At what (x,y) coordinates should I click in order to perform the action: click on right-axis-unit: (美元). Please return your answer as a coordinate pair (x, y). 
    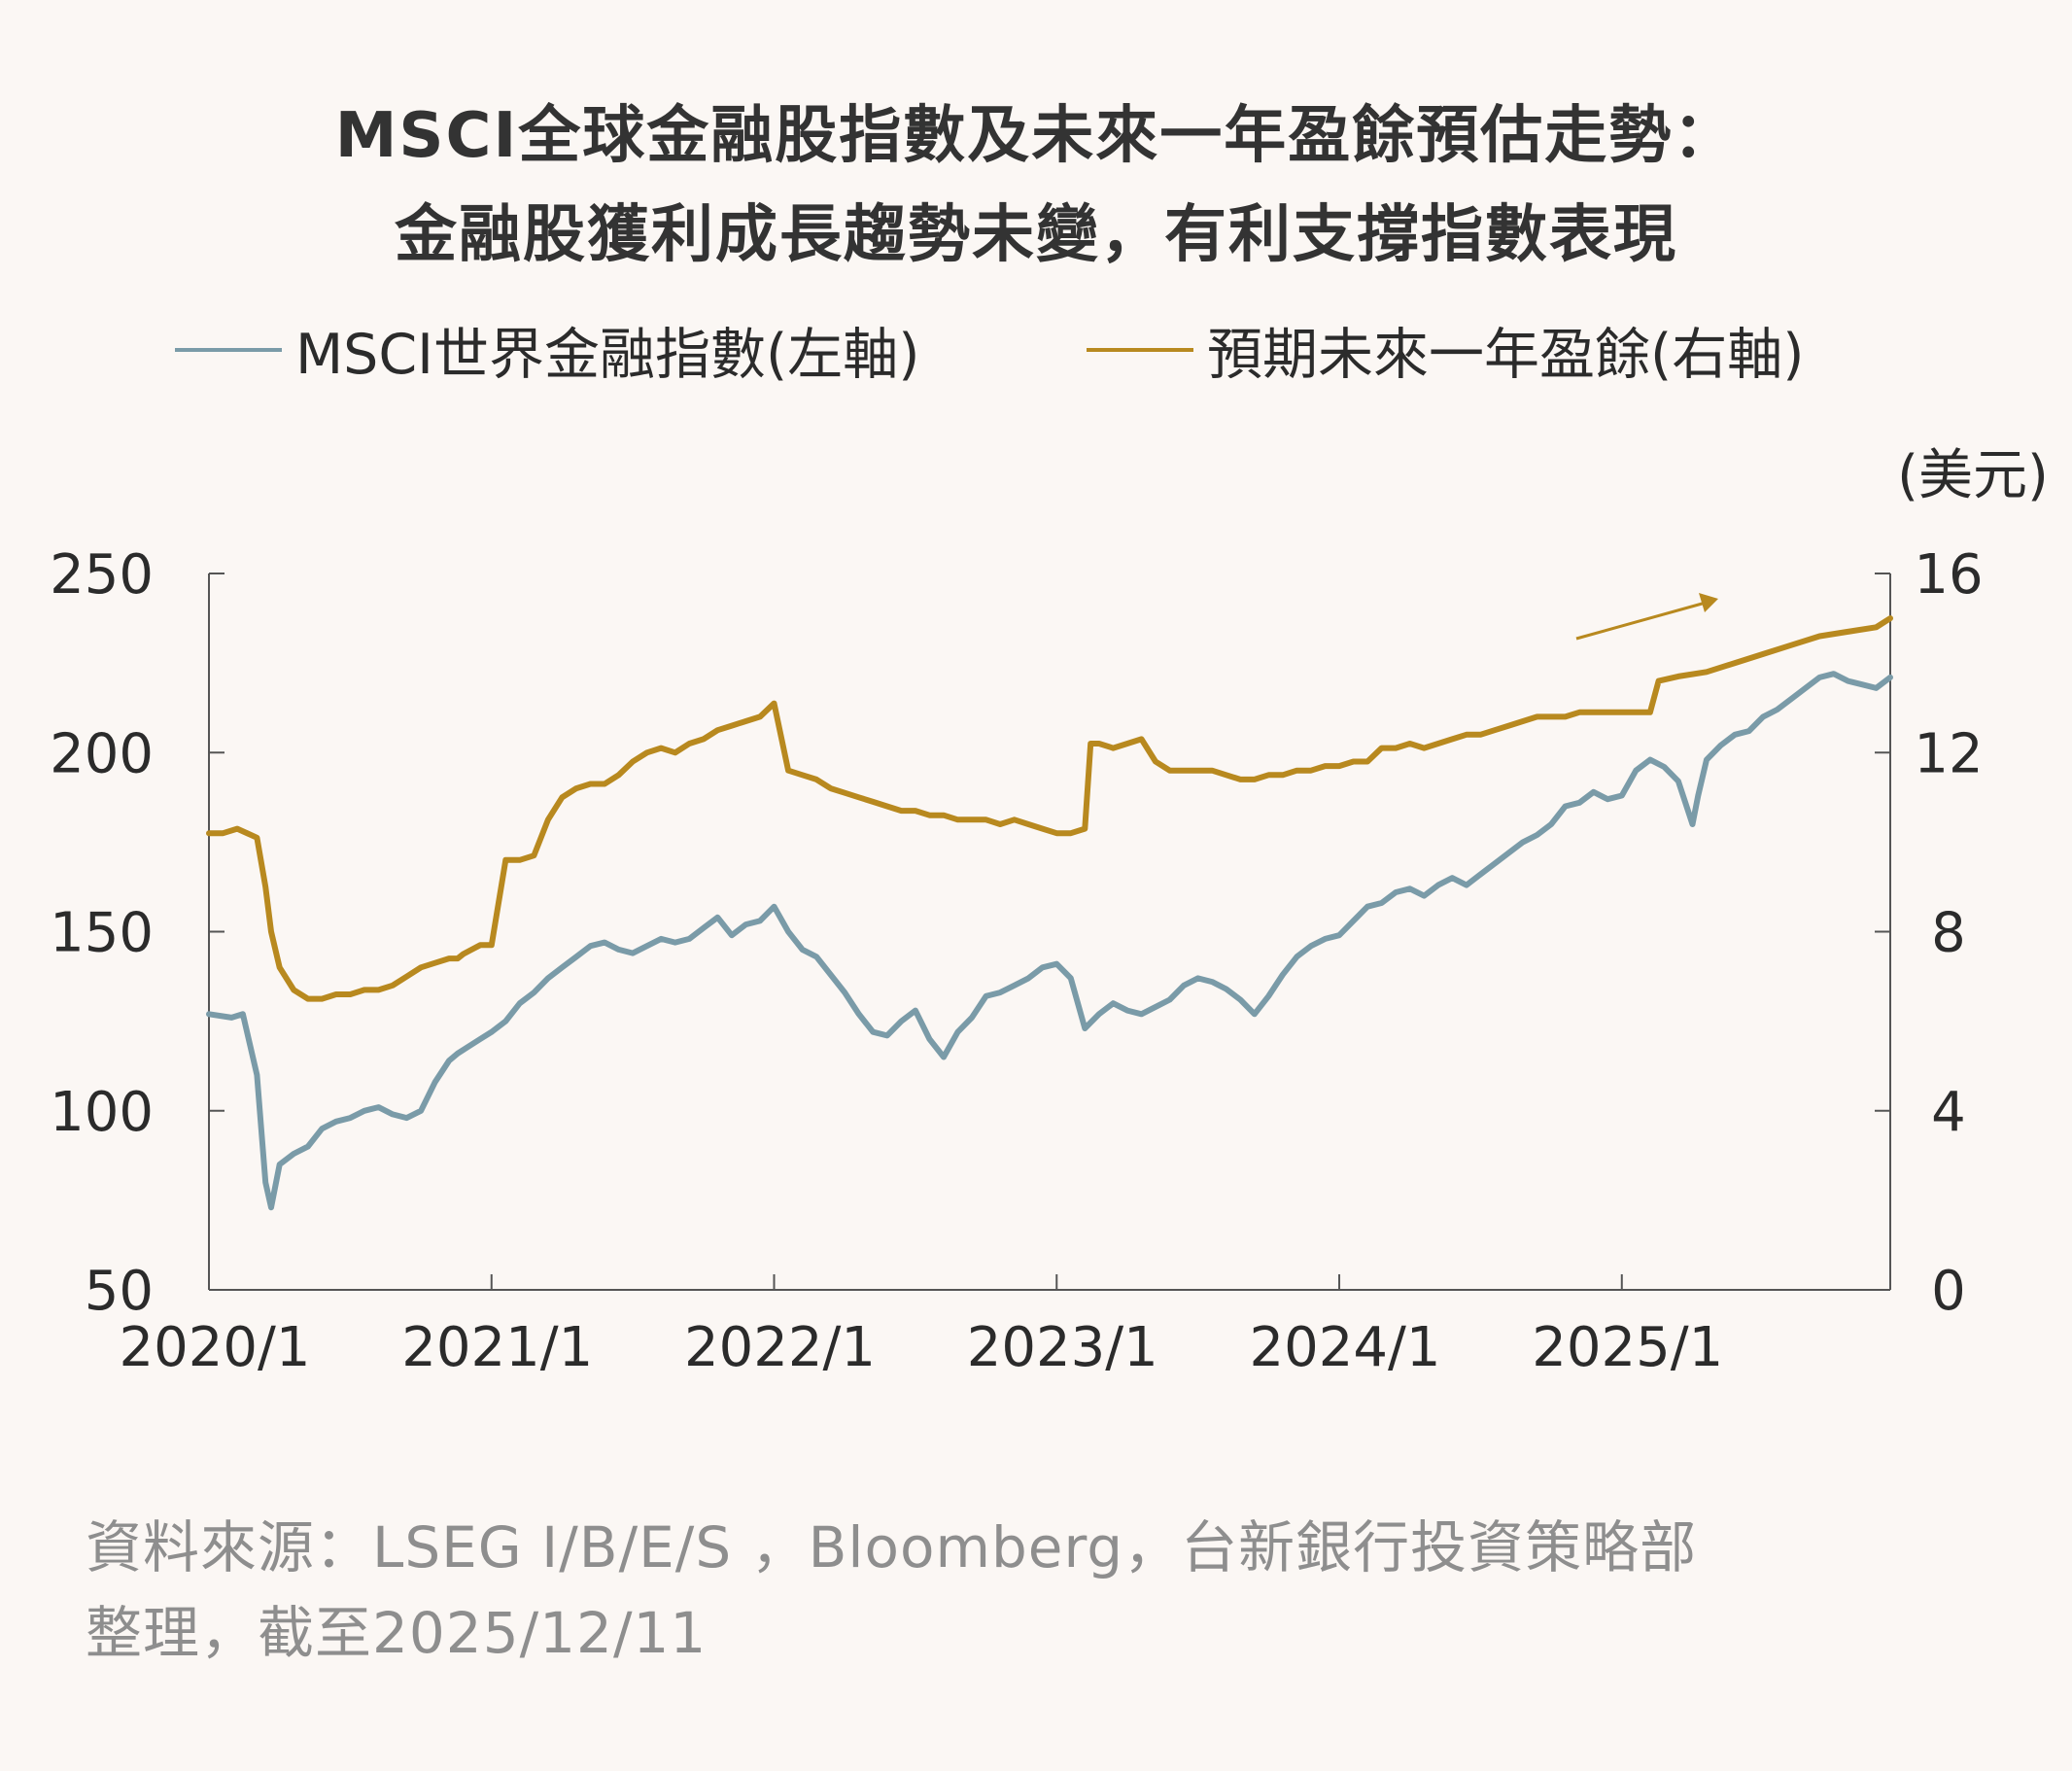
    Looking at the image, I should click on (1973, 476).